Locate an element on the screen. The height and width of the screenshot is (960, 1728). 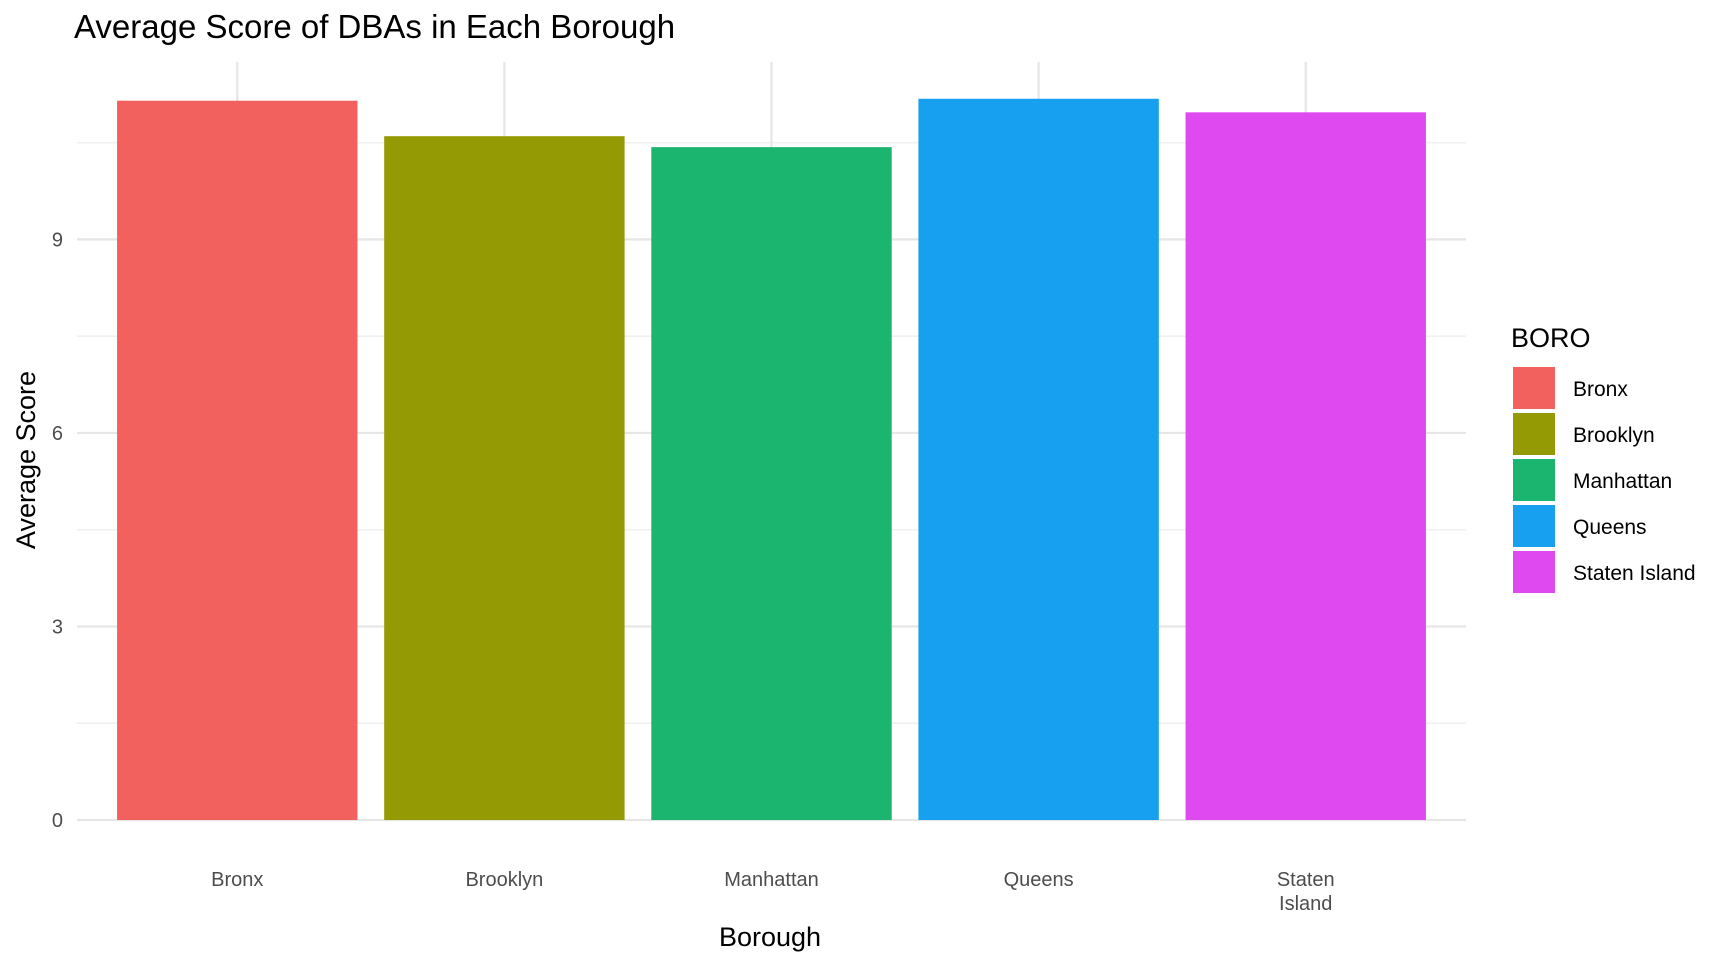
legend-label: Brooklyn is located at coordinates (1614, 435).